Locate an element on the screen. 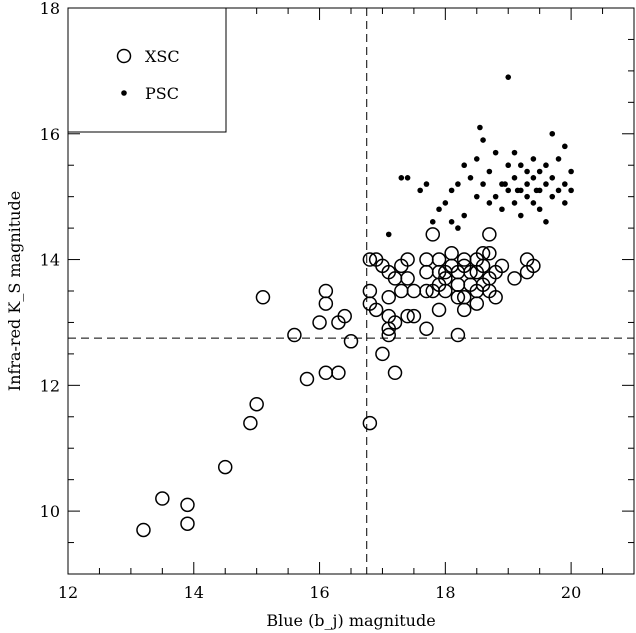  legend: XSC PSC is located at coordinates (147, 70).